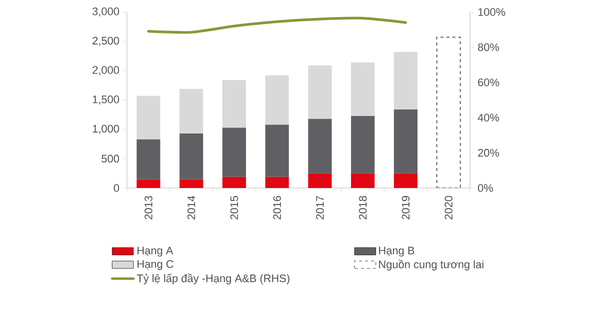 This screenshot has width=600, height=315. I want to click on legend-label: Nguồn cung tương lai, so click(431, 265).